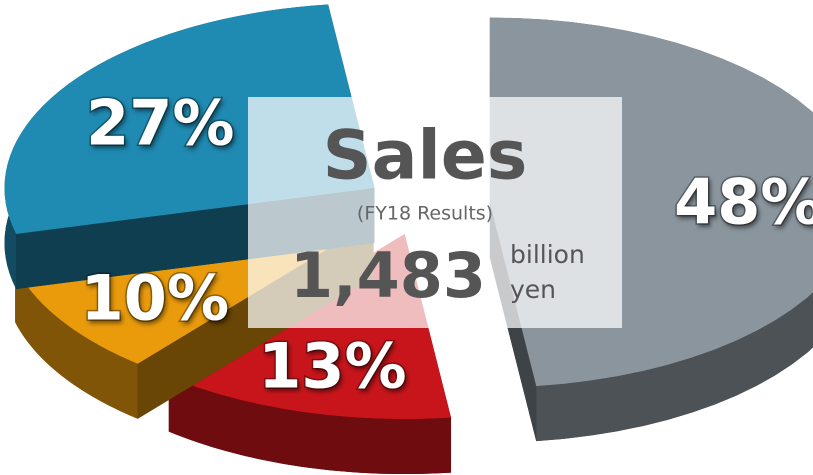 This screenshot has height=475, width=813. Describe the element at coordinates (547, 254) in the screenshot. I see `unit-label: billion` at that location.